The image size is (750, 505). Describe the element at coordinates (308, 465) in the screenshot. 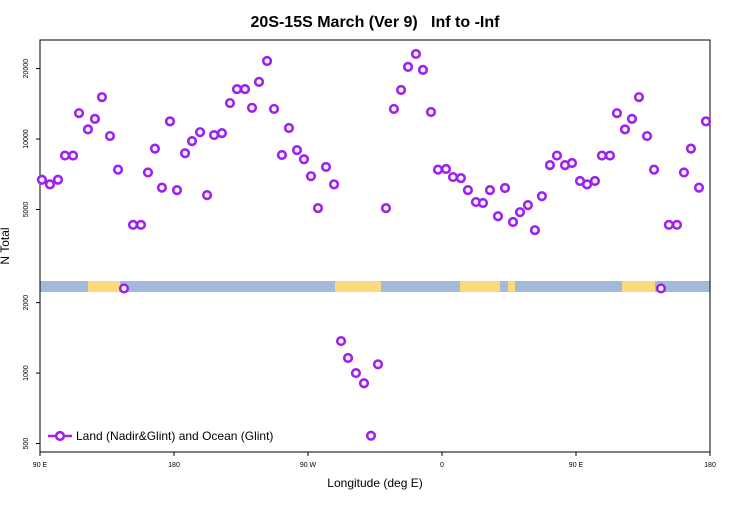

I see `x-tick-label: 90 W` at that location.